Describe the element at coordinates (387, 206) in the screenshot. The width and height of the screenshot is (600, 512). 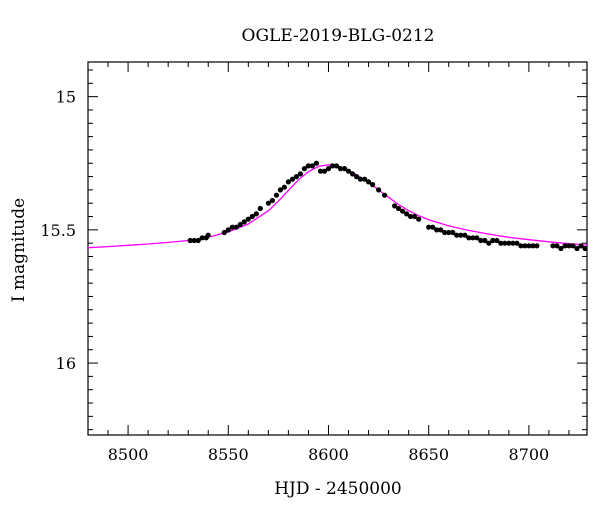
I see `data-points` at that location.